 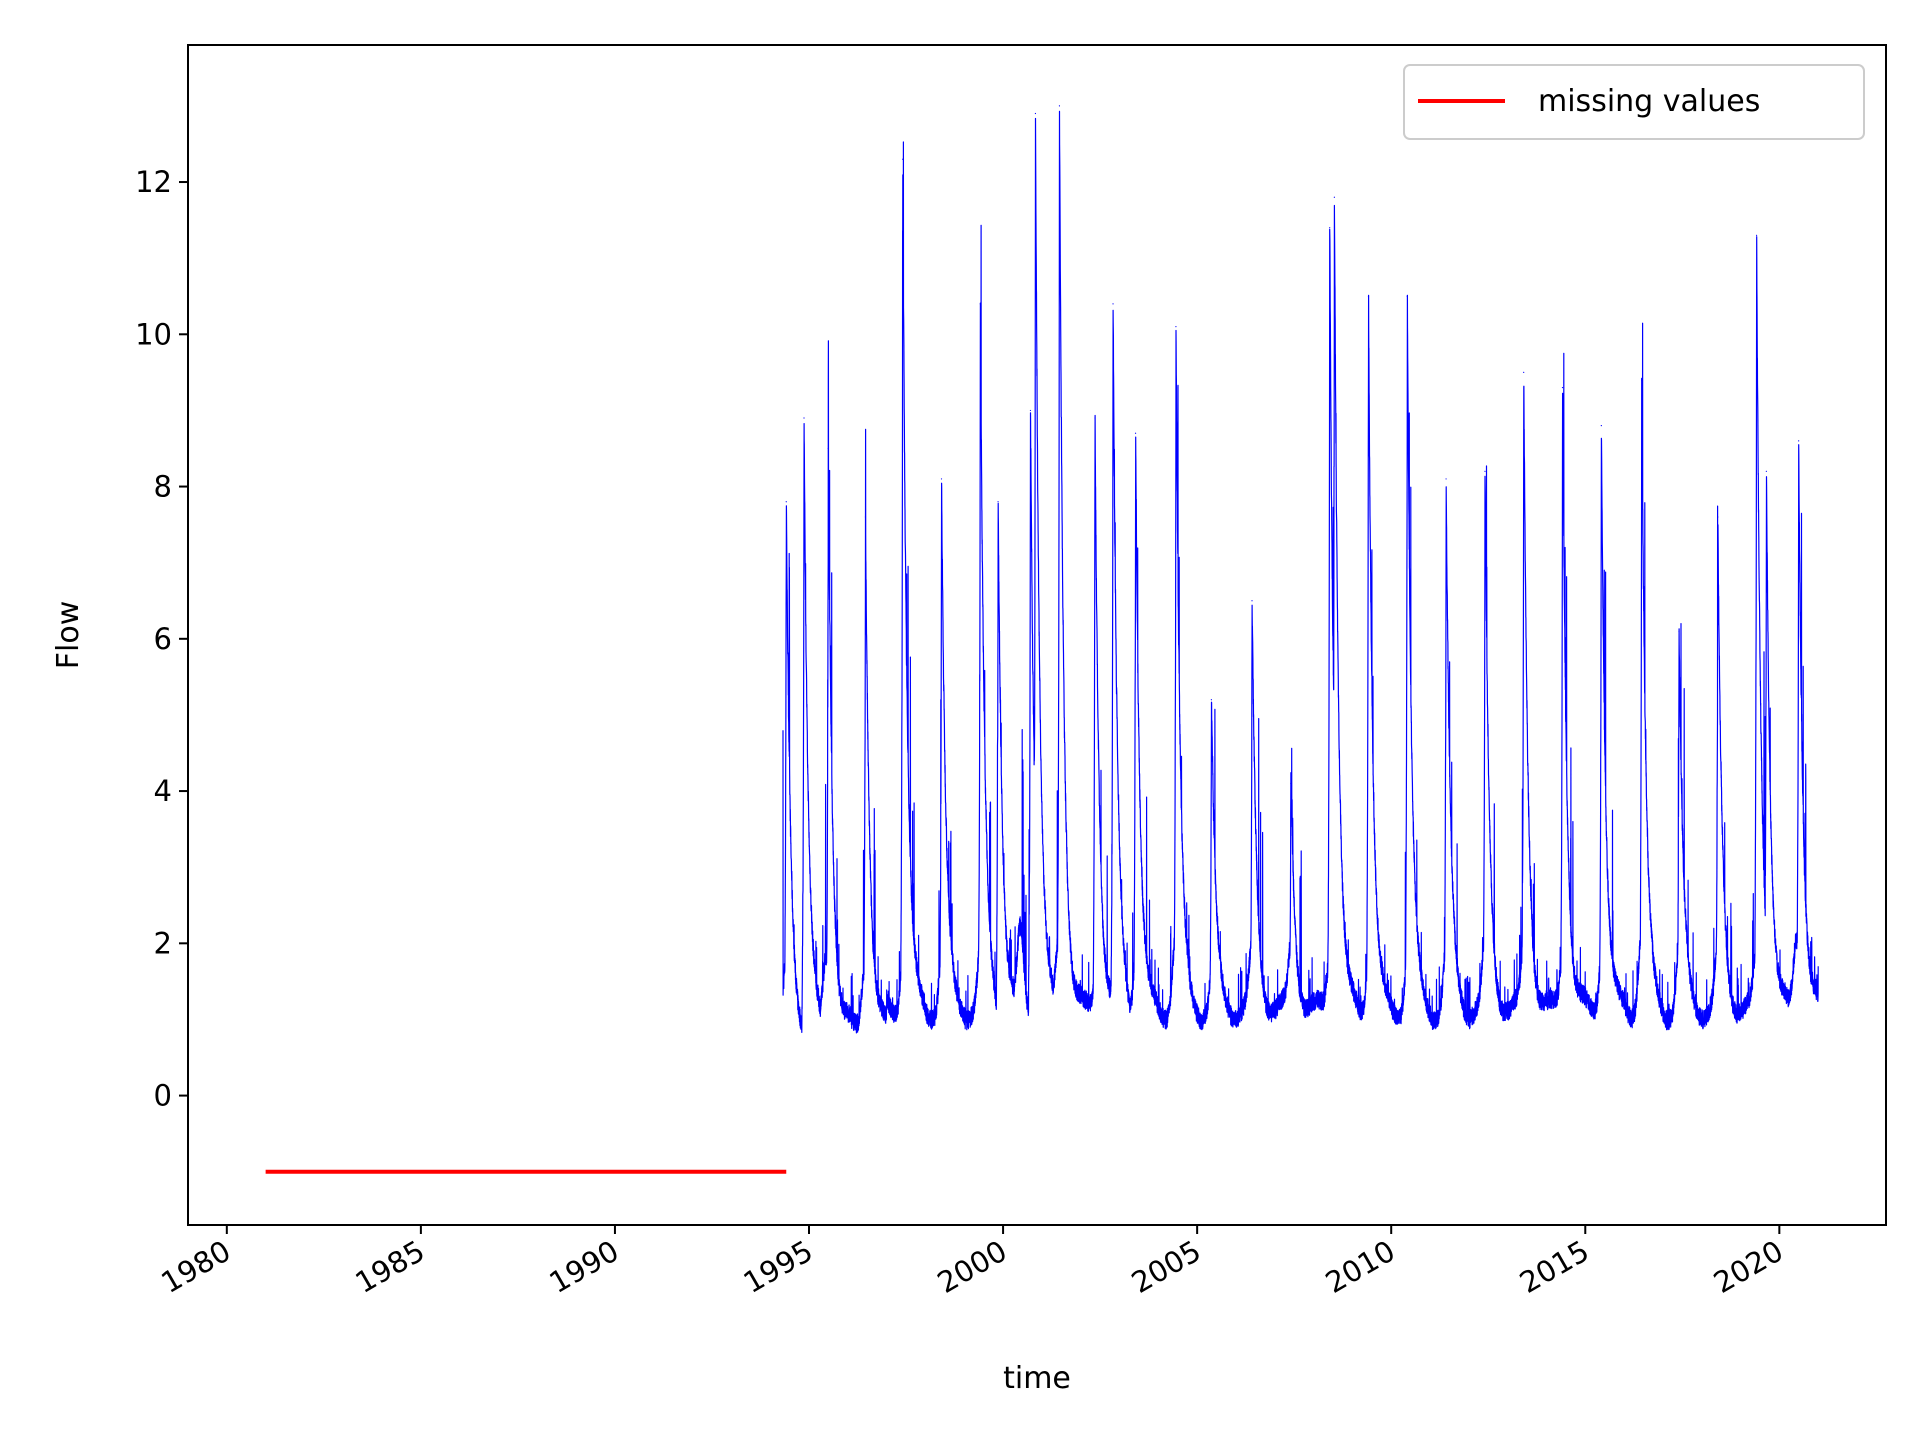 What do you see at coordinates (68, 635) in the screenshot?
I see `y-axis-label: Flow` at bounding box center [68, 635].